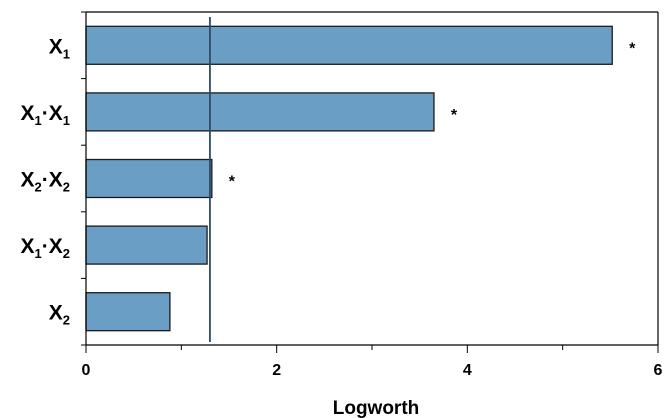  Describe the element at coordinates (86, 370) in the screenshot. I see `x-tick-label-0: 0` at that location.